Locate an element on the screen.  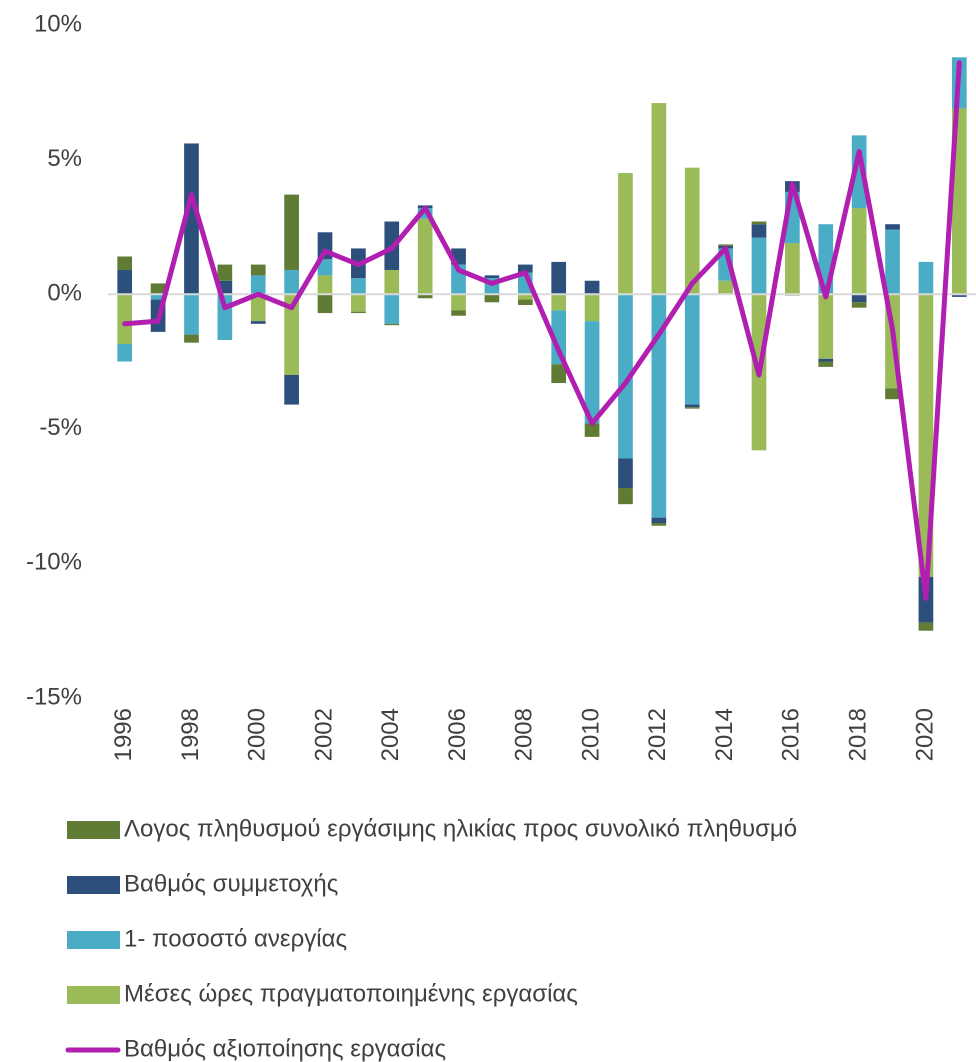
y-tick-label: -15% is located at coordinates (54, 696).